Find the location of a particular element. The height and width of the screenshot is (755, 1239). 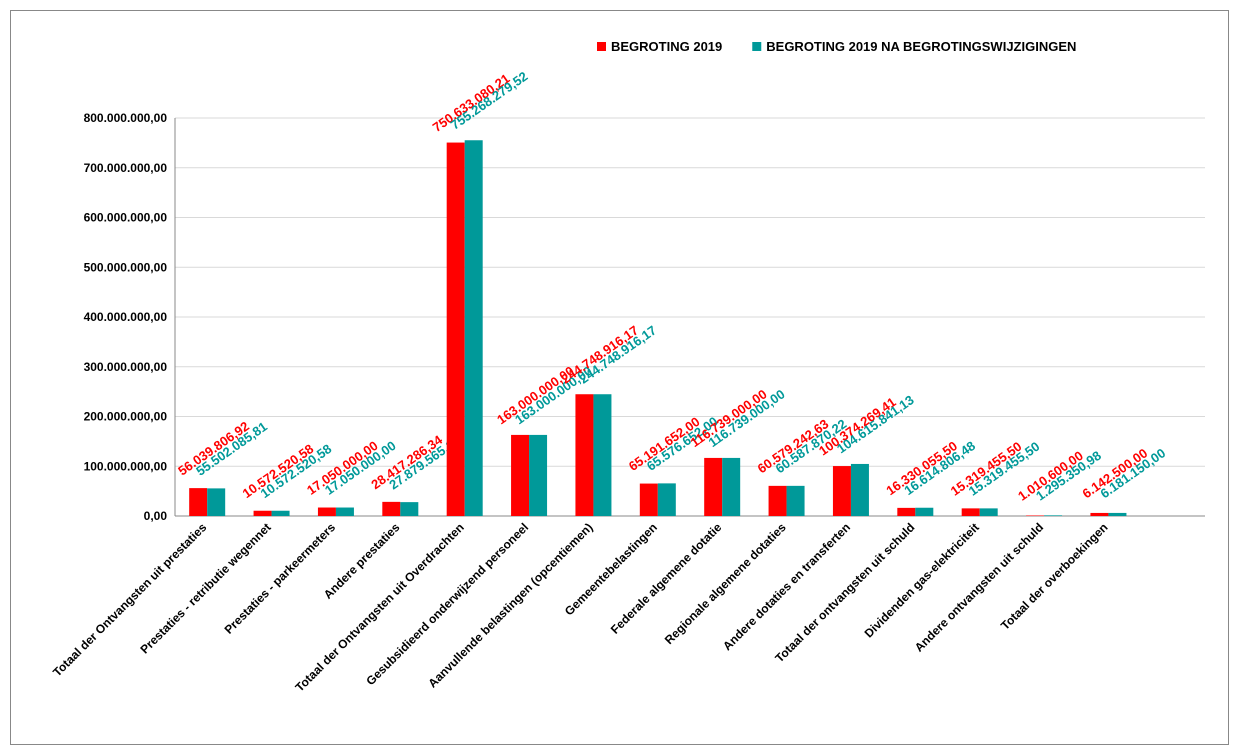

y-tick-label: 300.000.000,00 is located at coordinates (126, 367).